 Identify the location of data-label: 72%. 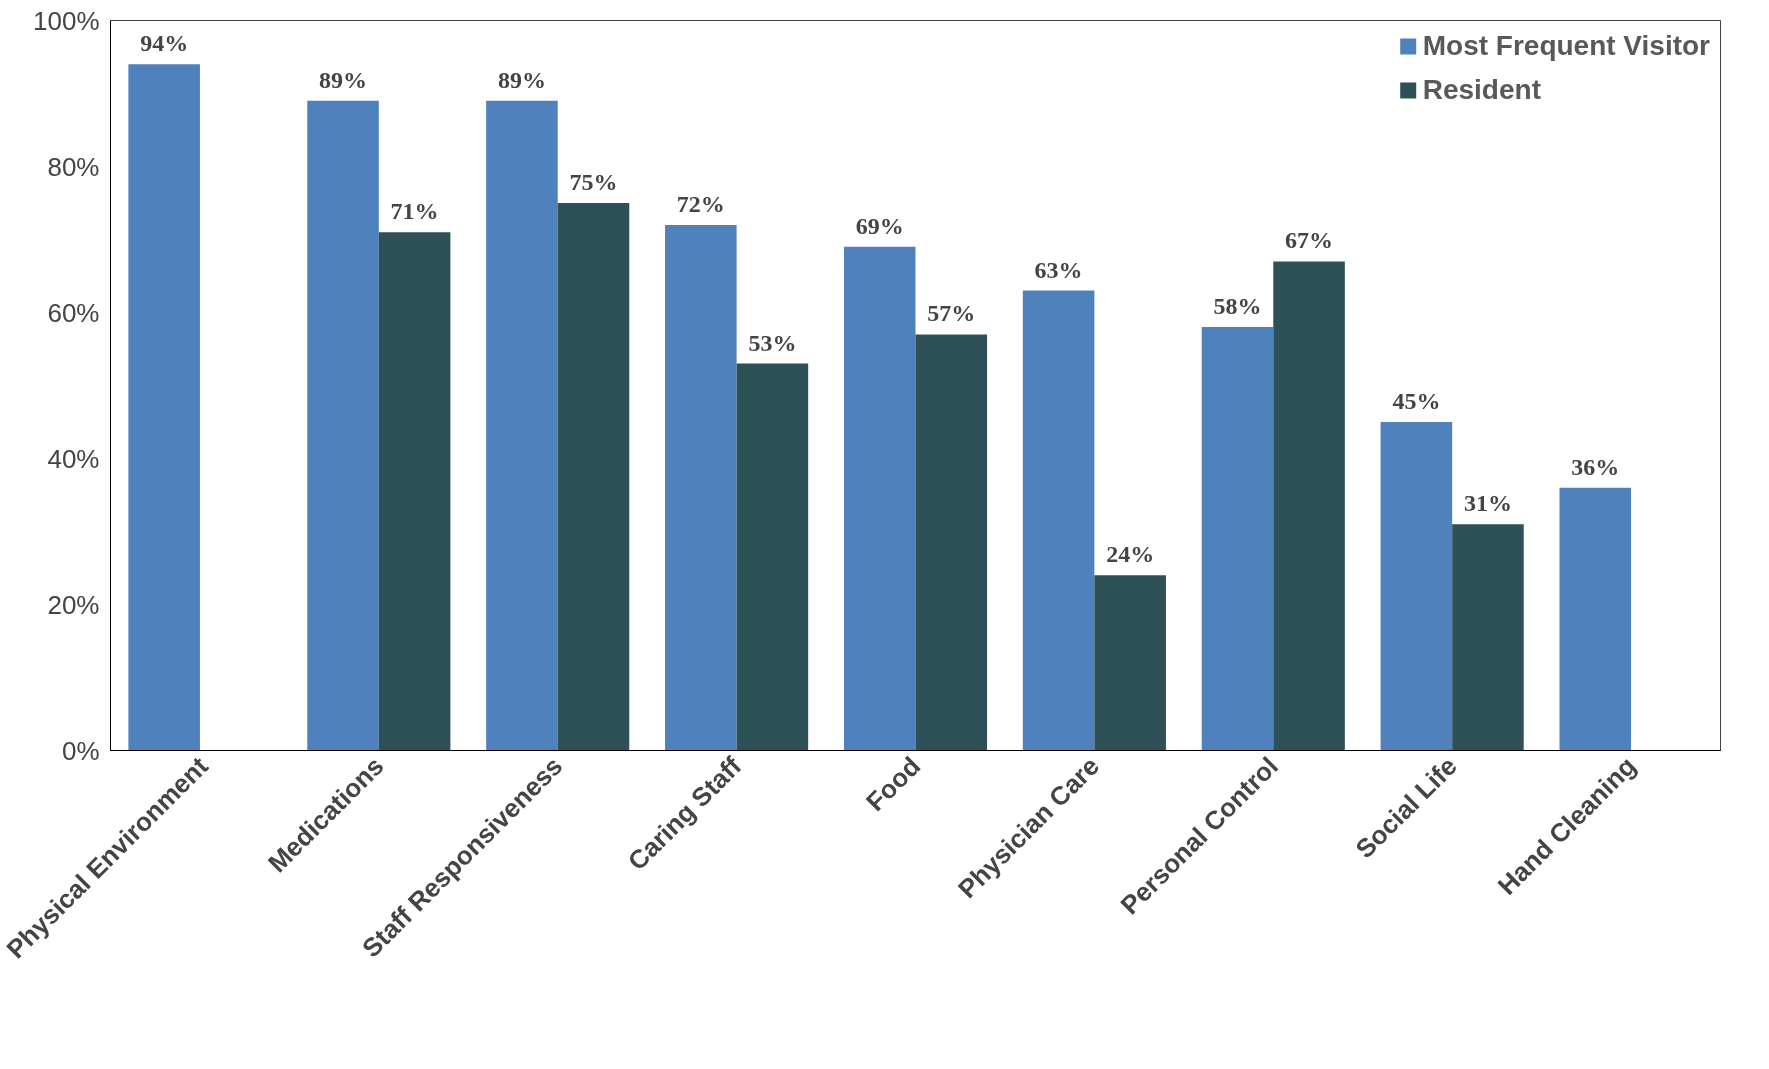
(700, 203).